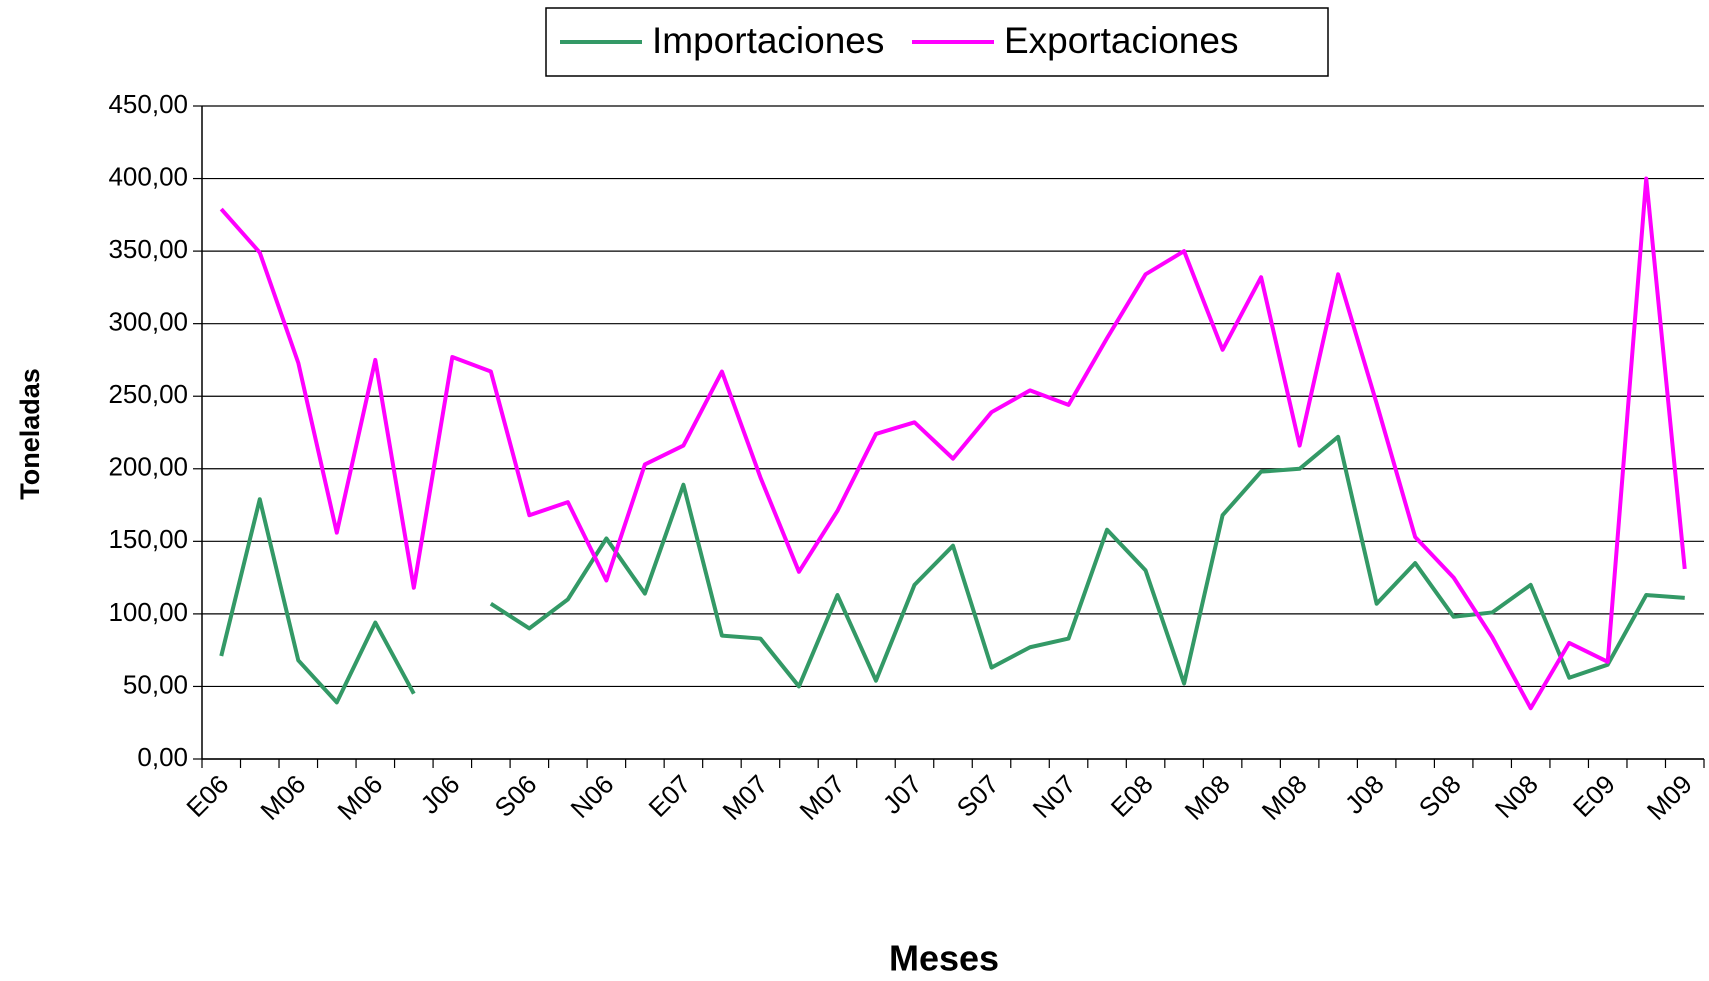  I want to click on y-axis-label: Toneladas, so click(30, 434).